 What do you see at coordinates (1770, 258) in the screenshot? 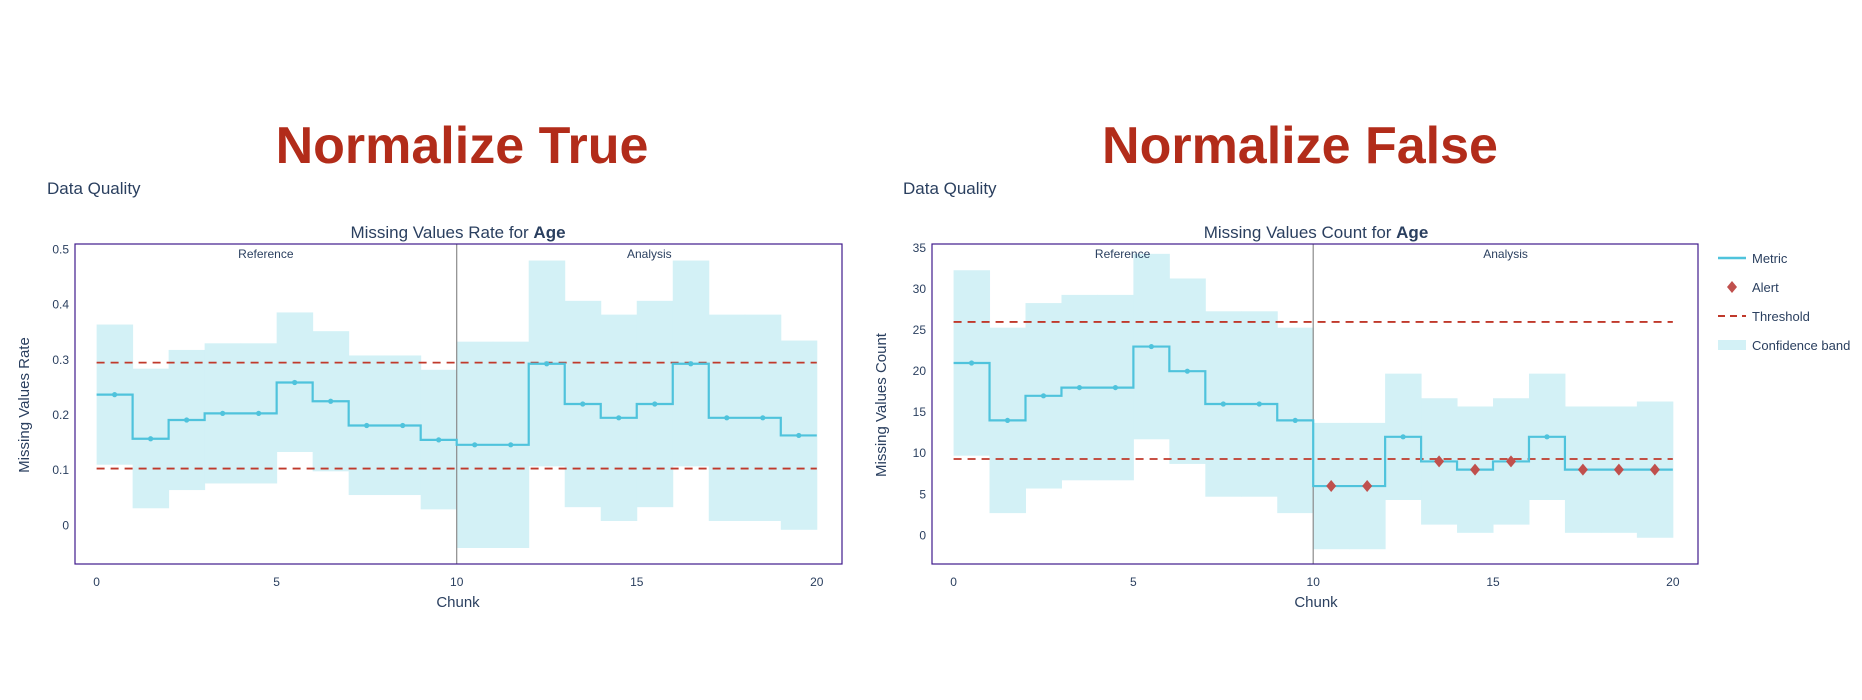
I see `legend-metric-label: Metric` at bounding box center [1770, 258].